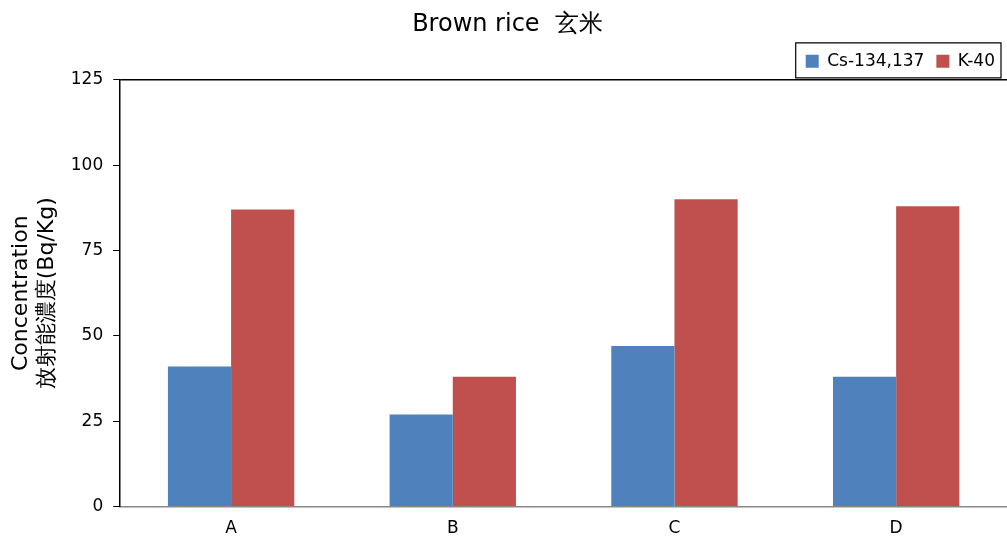  I want to click on y-tick-label: 100, so click(87, 163).